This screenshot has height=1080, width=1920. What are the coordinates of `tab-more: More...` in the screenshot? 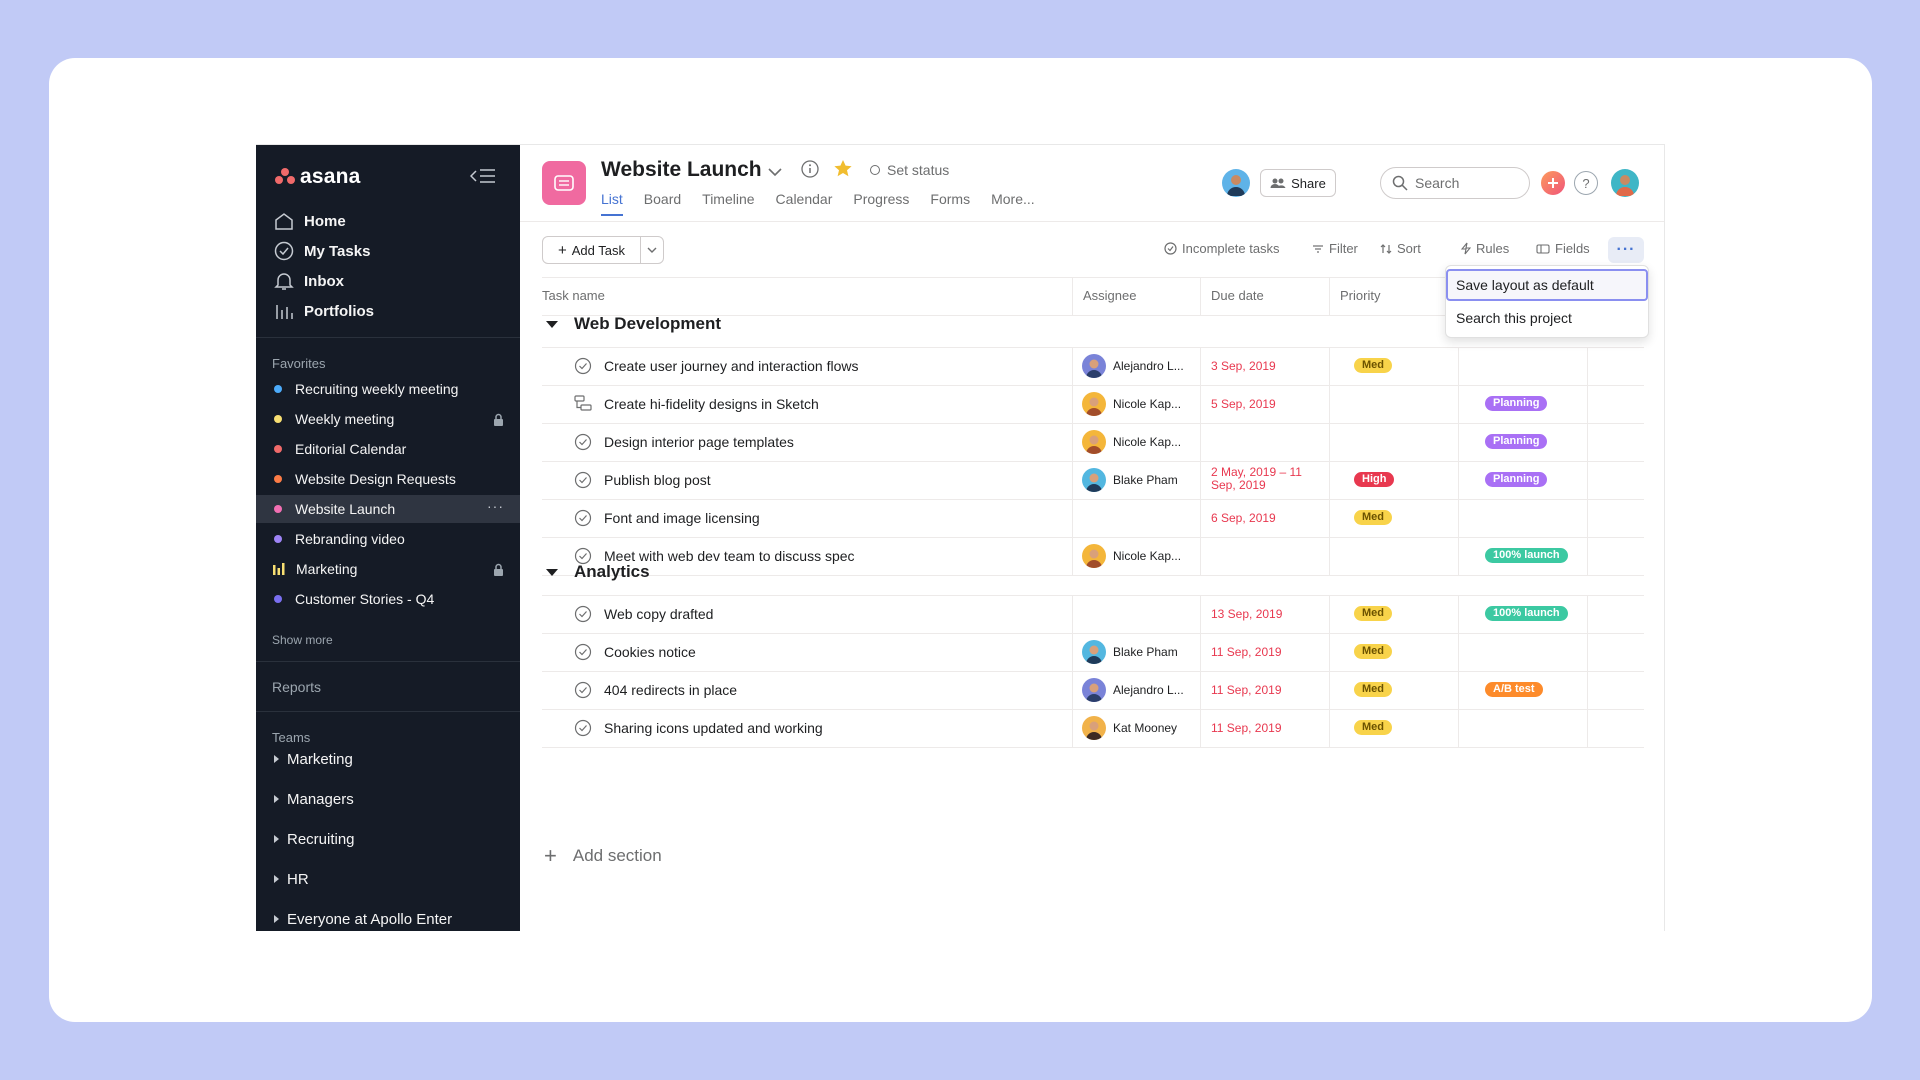 It's located at (1013, 199).